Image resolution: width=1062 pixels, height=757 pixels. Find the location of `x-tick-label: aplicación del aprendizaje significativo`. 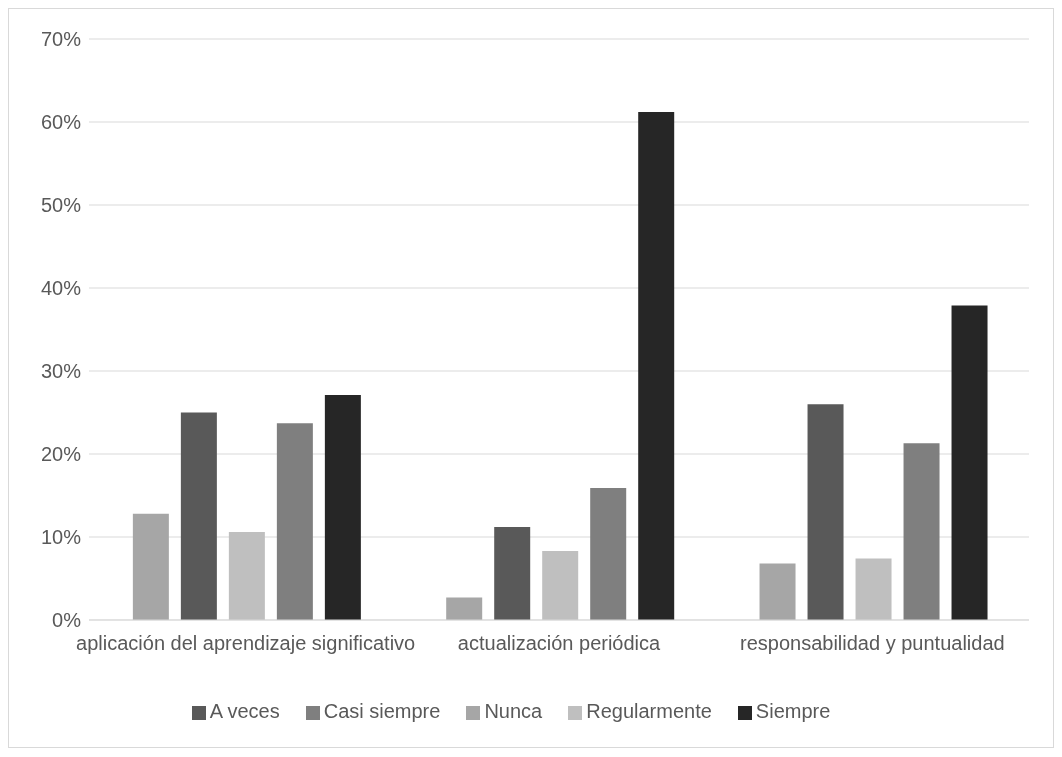

x-tick-label: aplicación del aprendizaje significativo is located at coordinates (246, 643).